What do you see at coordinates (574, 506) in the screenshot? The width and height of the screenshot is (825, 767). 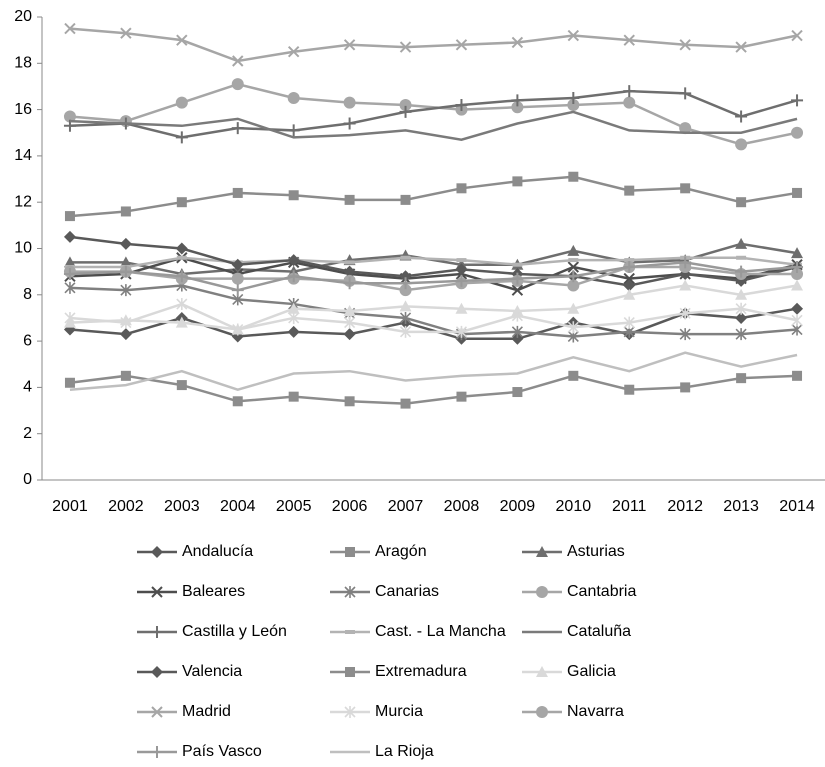 I see `x-tick-label: 2010` at bounding box center [574, 506].